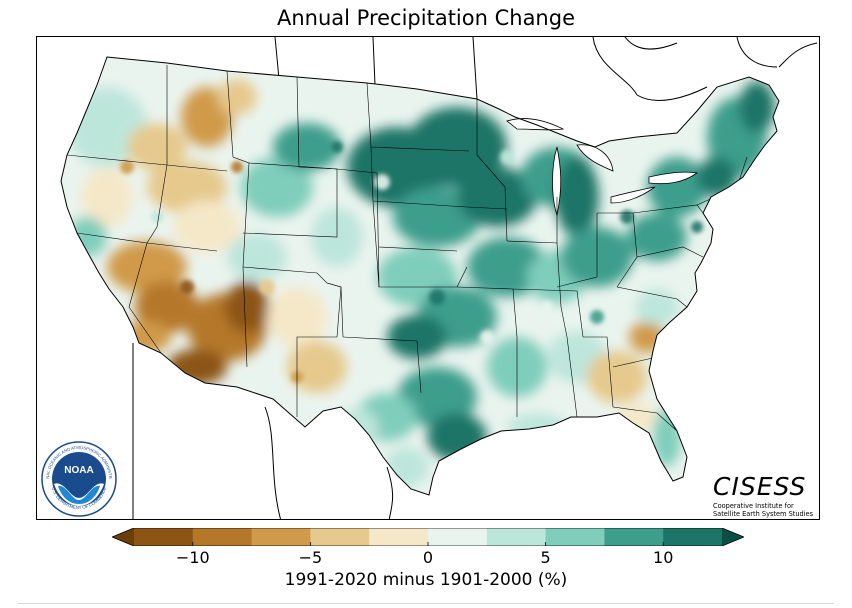 The height and width of the screenshot is (608, 852). What do you see at coordinates (123, 537) in the screenshot?
I see `colorbar-extend-low` at bounding box center [123, 537].